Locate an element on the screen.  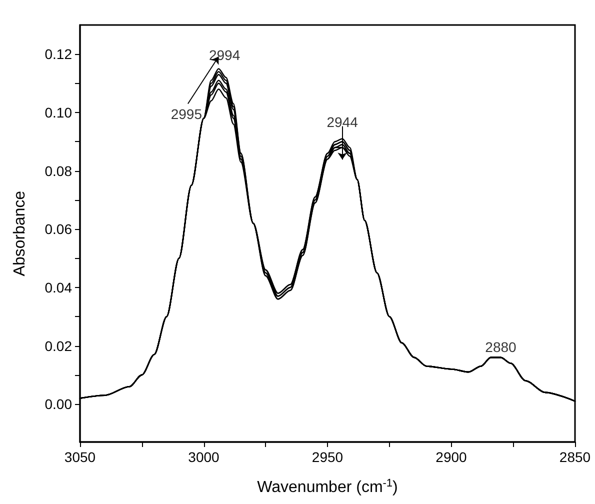
x-tick-label: 2950 is located at coordinates (328, 457).